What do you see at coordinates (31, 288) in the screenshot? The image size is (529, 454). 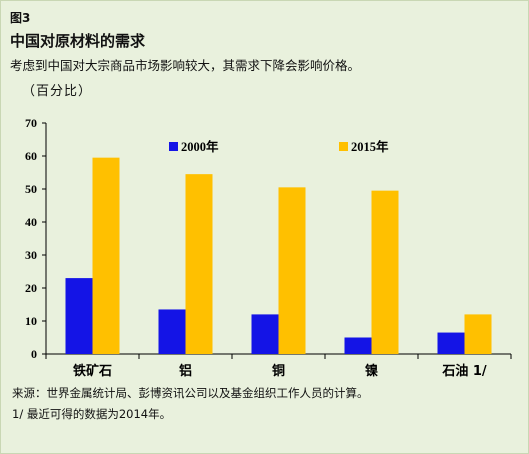 I see `y-tick-label: 20` at bounding box center [31, 288].